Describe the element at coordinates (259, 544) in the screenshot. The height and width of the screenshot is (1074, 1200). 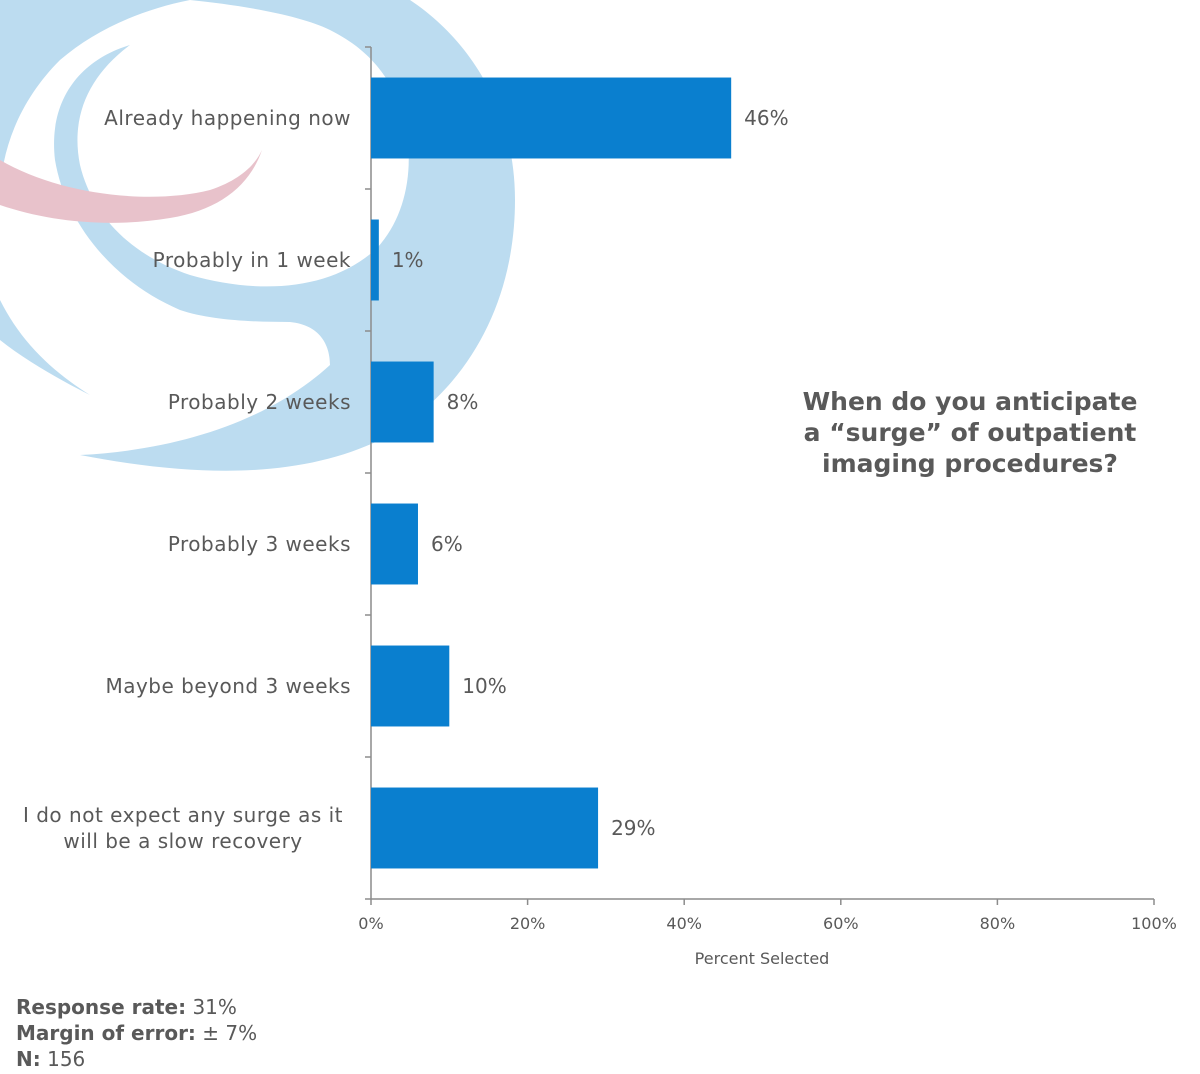
I see `category-label: Probably 3 weeks` at that location.